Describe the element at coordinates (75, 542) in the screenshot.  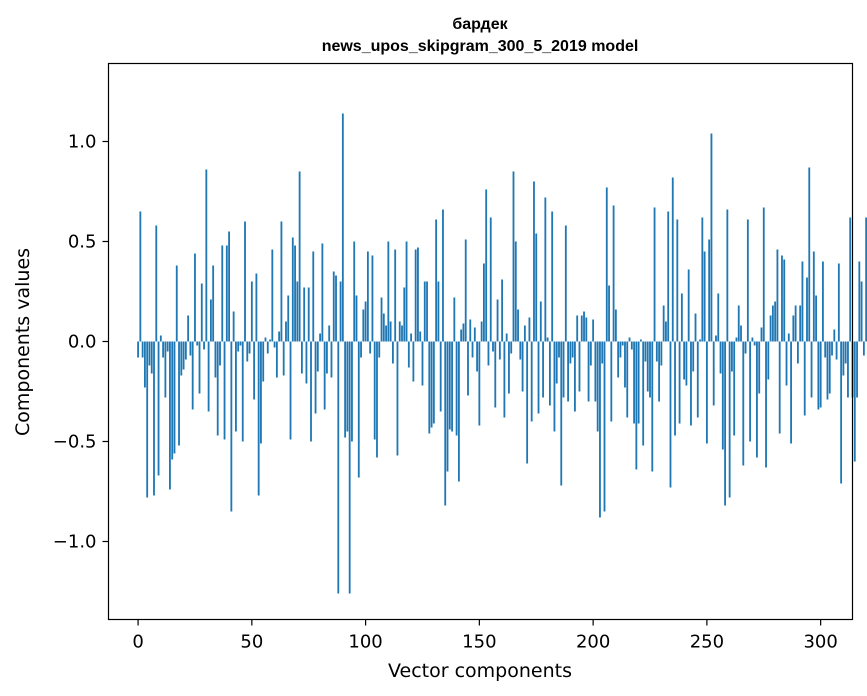
I see `y-tick-label: −1.0` at that location.